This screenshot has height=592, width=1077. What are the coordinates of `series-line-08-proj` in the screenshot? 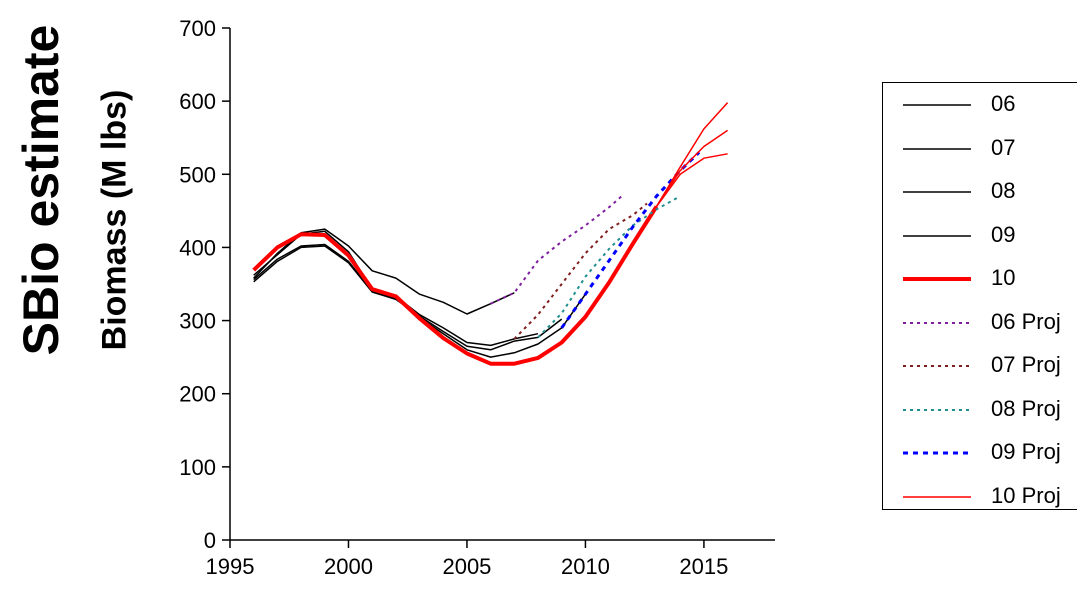 It's located at (609, 267).